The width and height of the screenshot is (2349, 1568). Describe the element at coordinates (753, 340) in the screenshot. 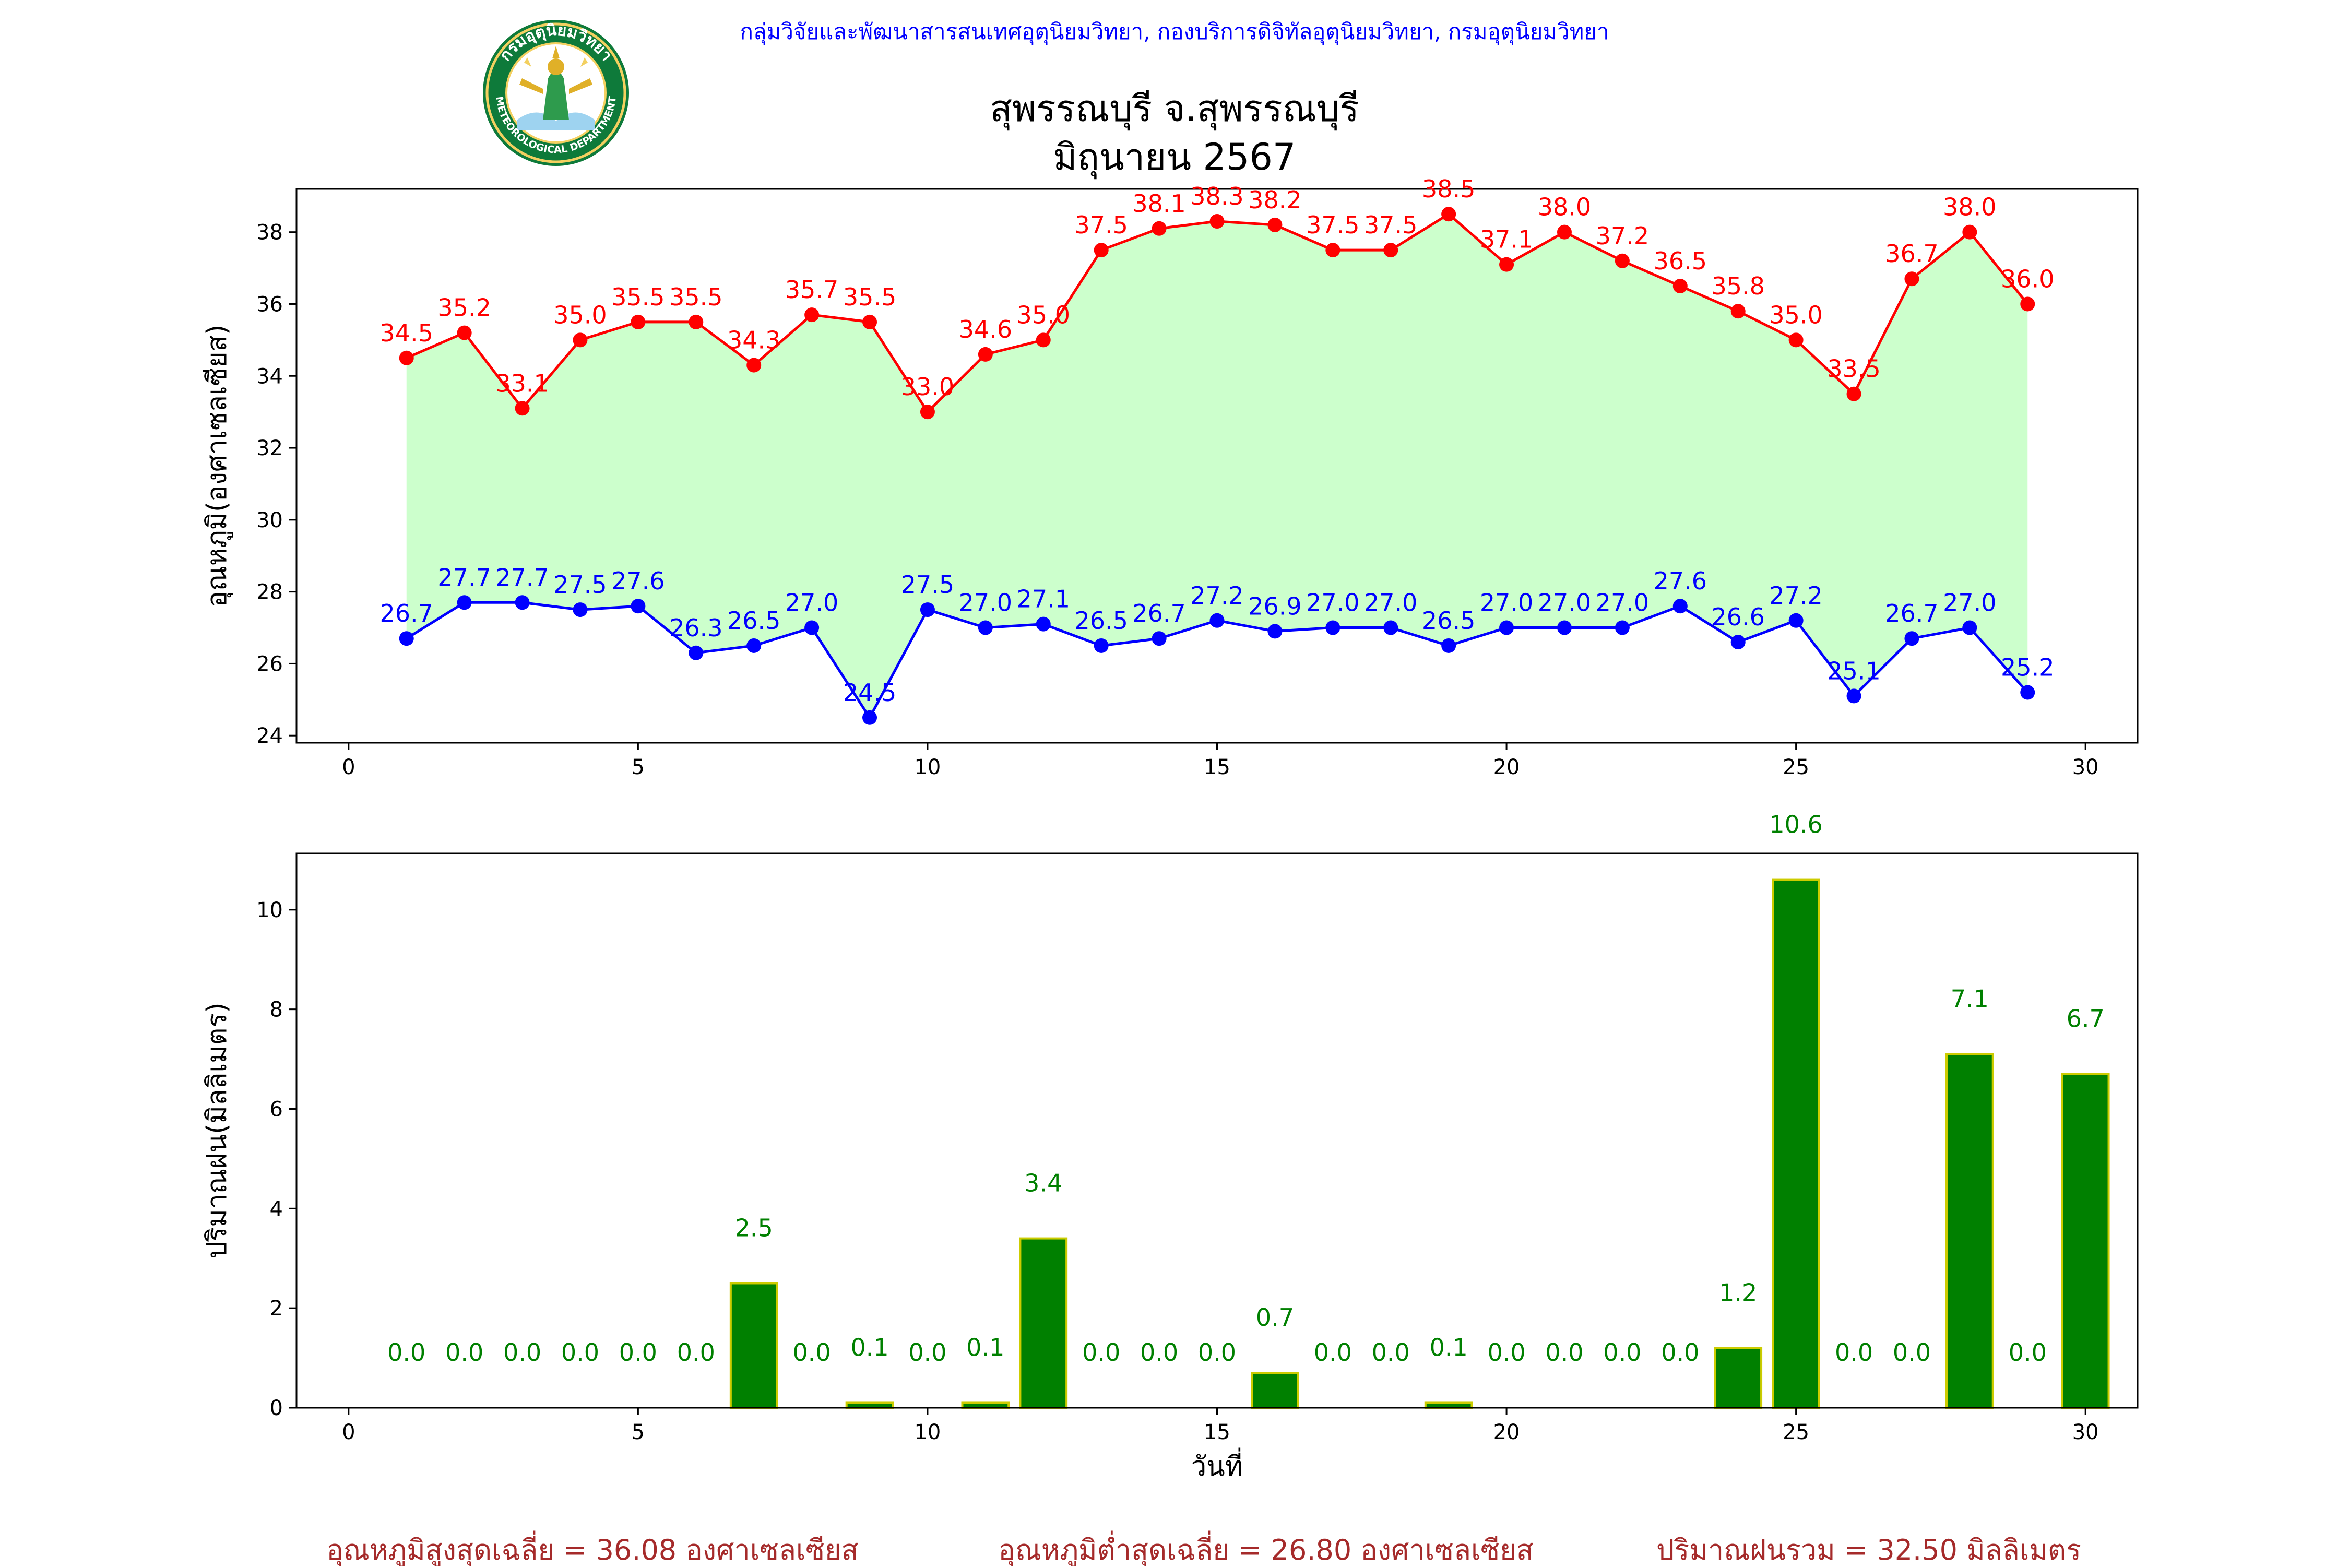

I see `max-temp-data-label: 34.3` at that location.